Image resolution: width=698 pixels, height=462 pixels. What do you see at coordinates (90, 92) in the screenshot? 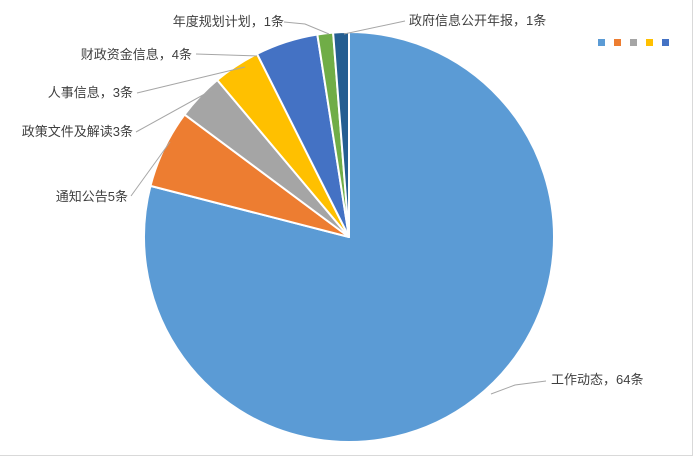
I see `slice-label-3: 人事信息，3条` at bounding box center [90, 92].